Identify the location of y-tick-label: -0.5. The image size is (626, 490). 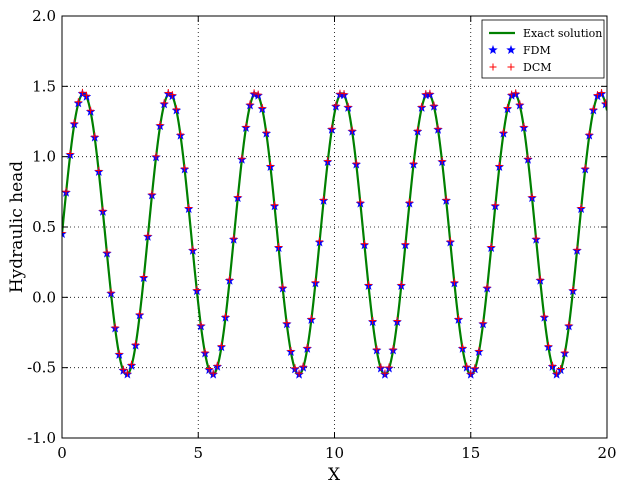
(41, 368).